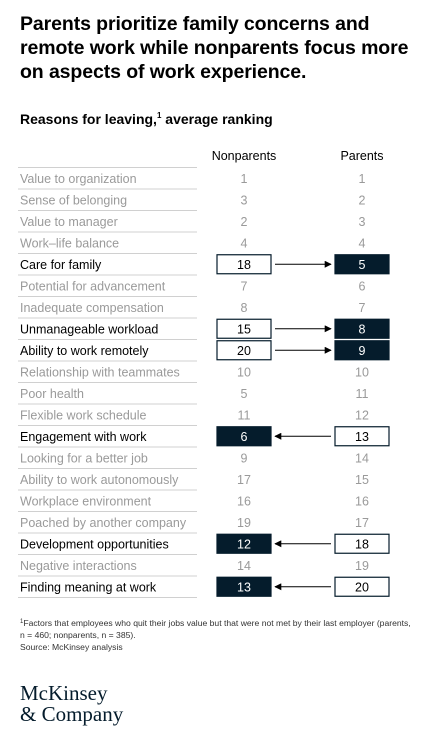 This screenshot has width=431, height=749. What do you see at coordinates (84, 458) in the screenshot?
I see `row-label: Looking for a better job` at bounding box center [84, 458].